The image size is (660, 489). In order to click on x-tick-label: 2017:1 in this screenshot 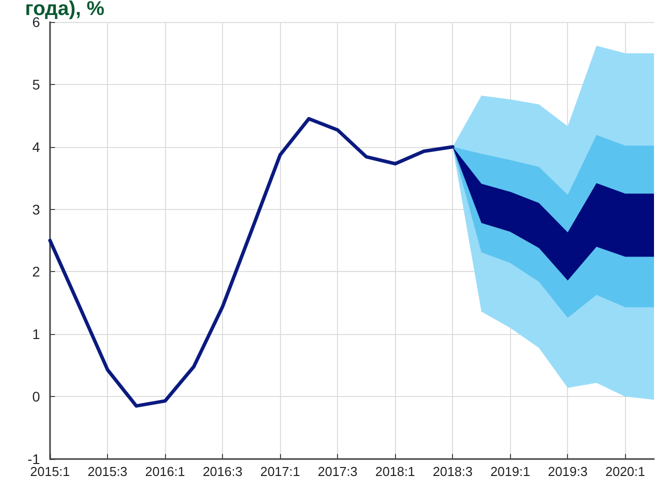, I will do `click(280, 471)`.